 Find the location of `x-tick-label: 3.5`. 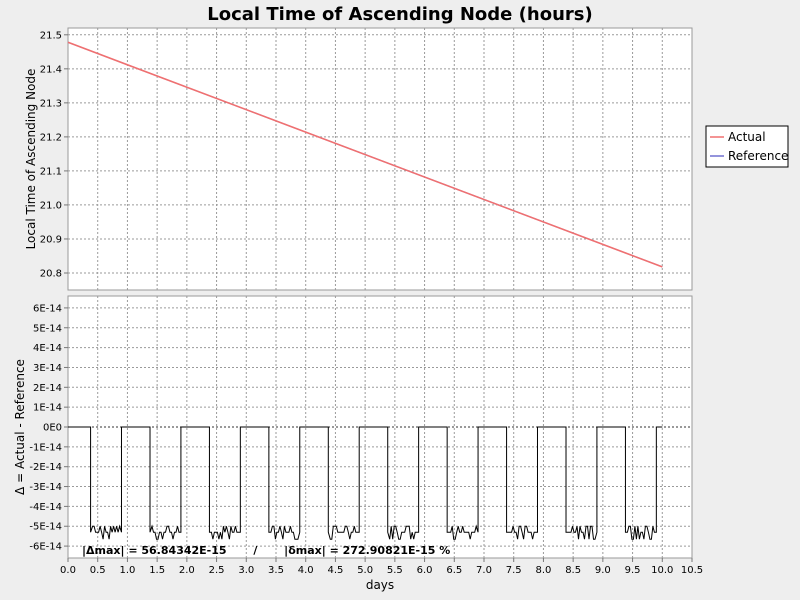

x-tick-label: 3.5 is located at coordinates (276, 570).